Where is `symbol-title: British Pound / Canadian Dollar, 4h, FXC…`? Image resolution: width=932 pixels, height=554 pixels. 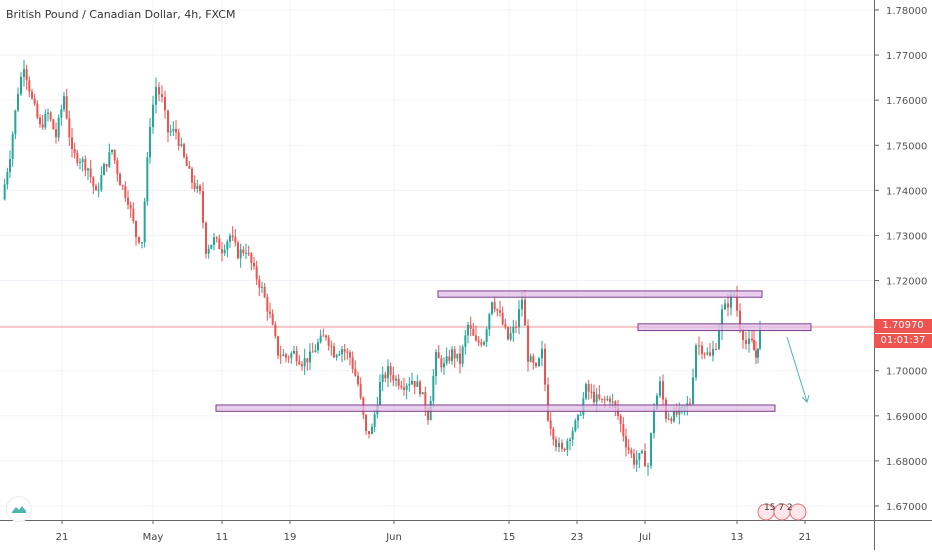
symbol-title: British Pound / Canadian Dollar, 4h, FXC… is located at coordinates (121, 14).